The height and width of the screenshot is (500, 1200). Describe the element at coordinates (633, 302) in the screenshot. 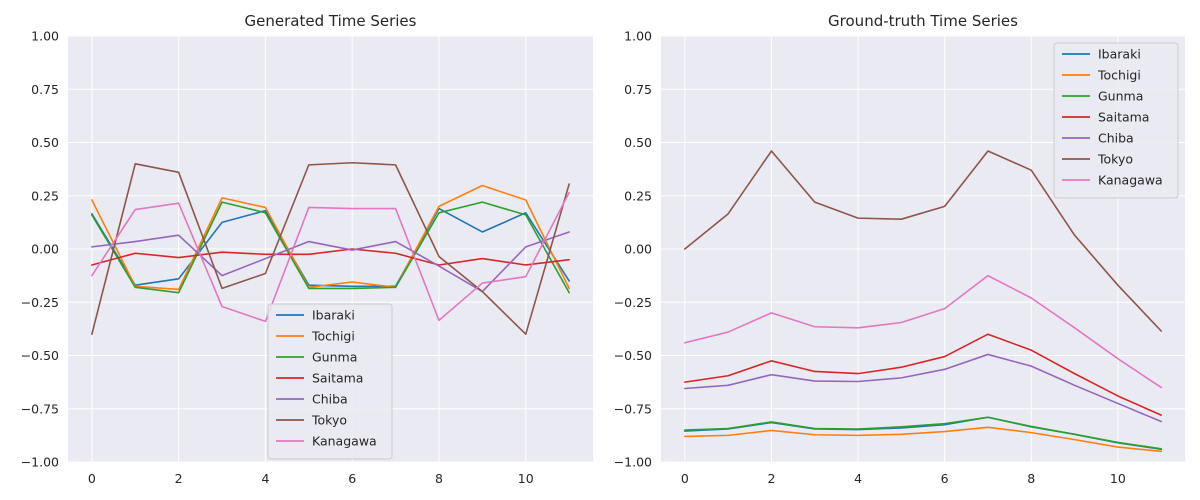

I see `ground-truth-ytick-label: −0.25` at that location.